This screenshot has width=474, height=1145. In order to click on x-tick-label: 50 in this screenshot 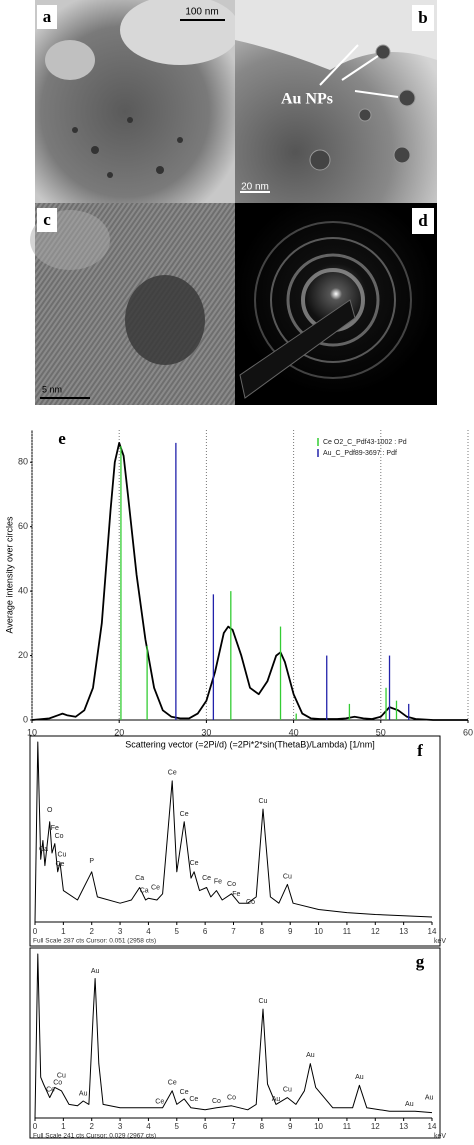, I will do `click(381, 732)`.